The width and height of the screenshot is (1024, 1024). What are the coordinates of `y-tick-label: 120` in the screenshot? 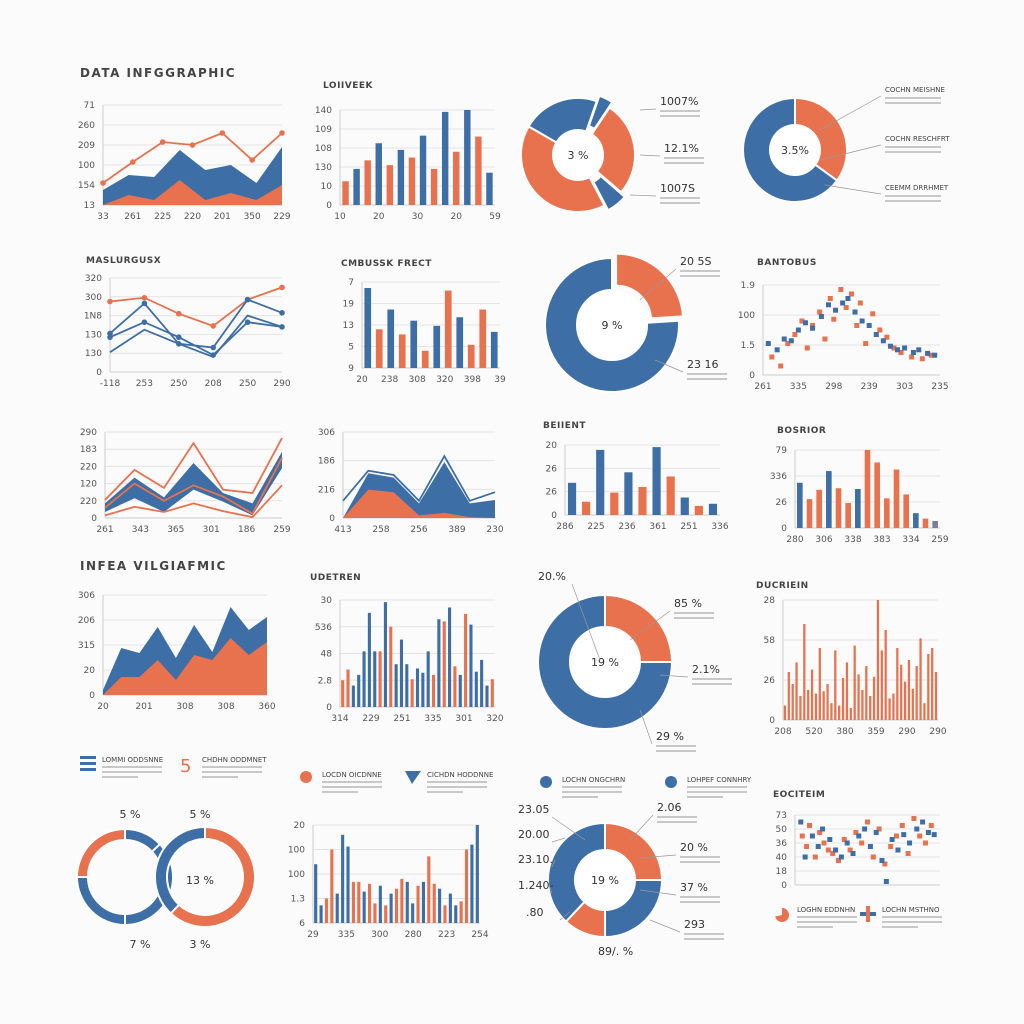 It's located at (88, 485).